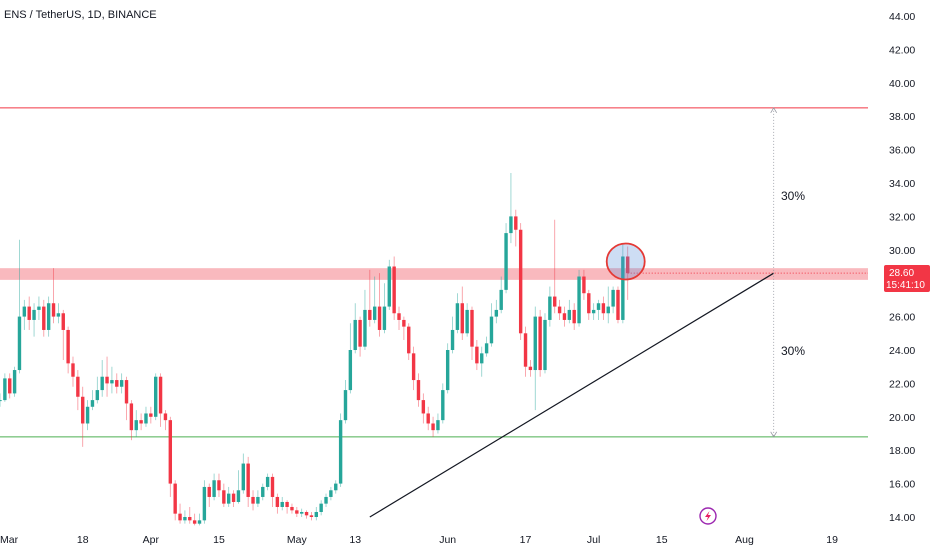 The width and height of the screenshot is (932, 550). I want to click on y-tick-label: 32.00, so click(902, 217).